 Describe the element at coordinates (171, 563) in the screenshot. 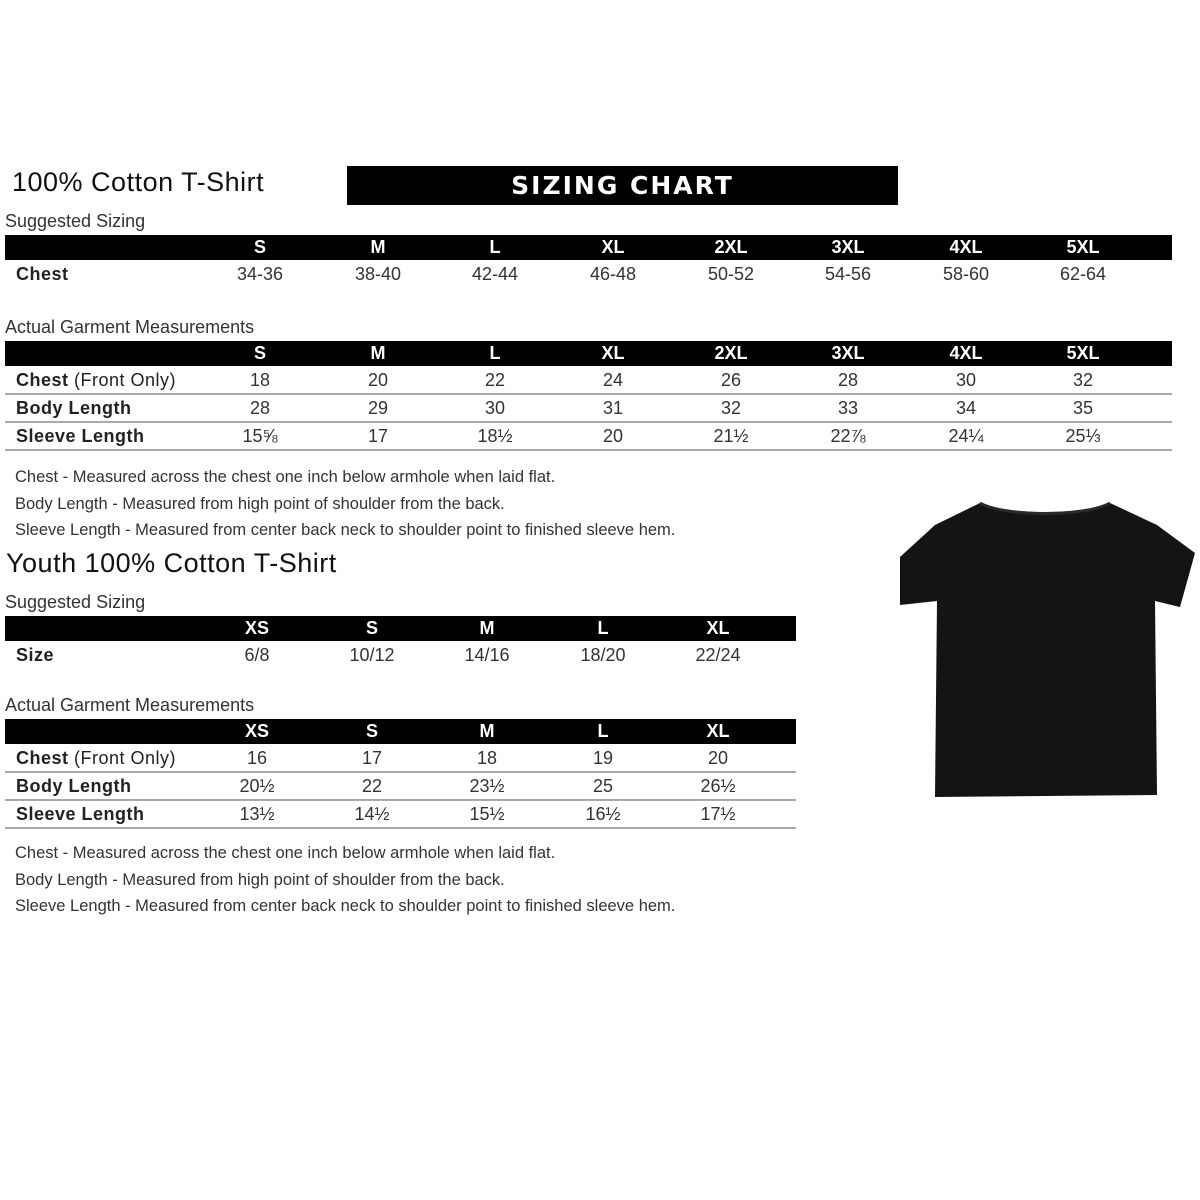

I see `youth-title: Youth 100% Cotton T-Shirt` at that location.